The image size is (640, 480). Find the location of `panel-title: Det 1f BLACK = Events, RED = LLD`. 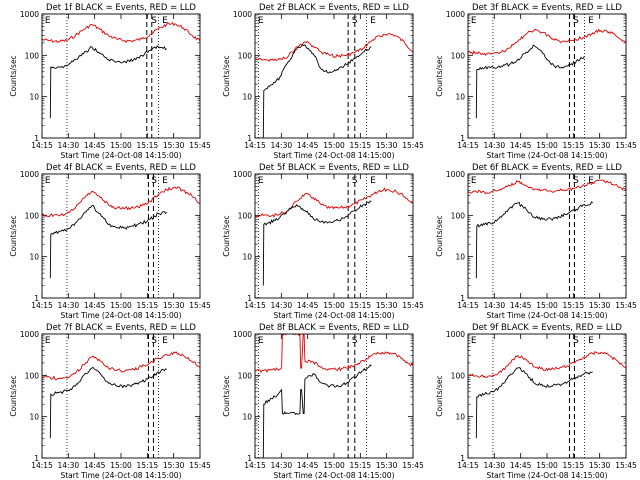

panel-title: Det 1f BLACK = Events, RED = LLD is located at coordinates (121, 8).